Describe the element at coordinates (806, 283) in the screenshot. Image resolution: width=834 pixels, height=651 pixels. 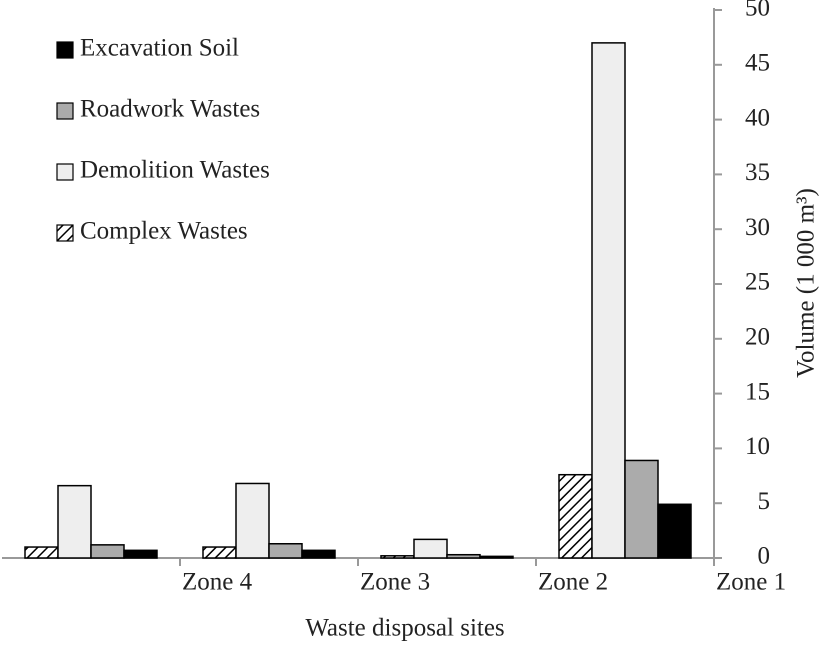
I see `y-axis-title: Volume (1 000 m³)` at that location.